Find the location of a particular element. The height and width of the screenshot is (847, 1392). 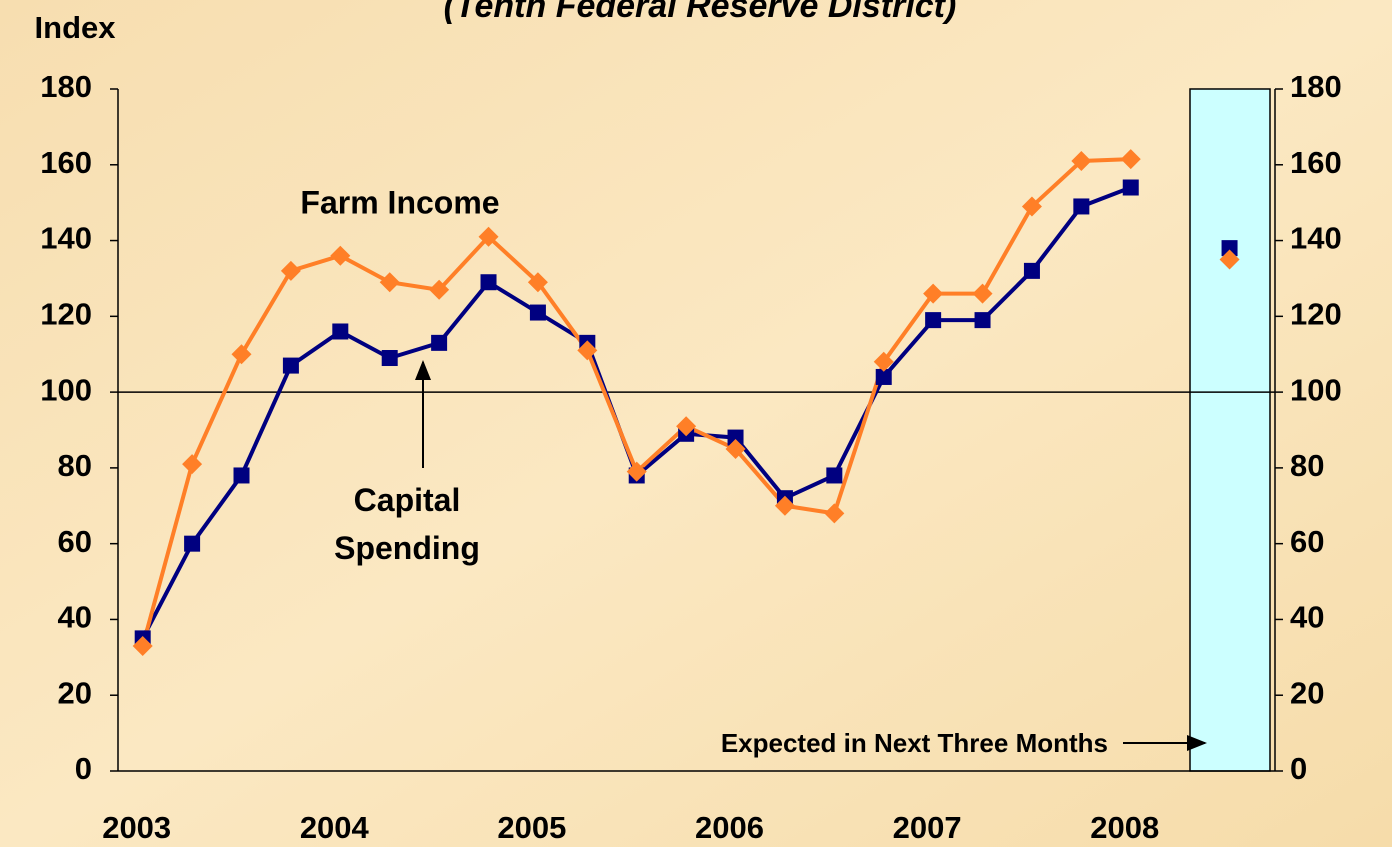

chart-title: (Tenth Federal Reserve District) is located at coordinates (700, 12).